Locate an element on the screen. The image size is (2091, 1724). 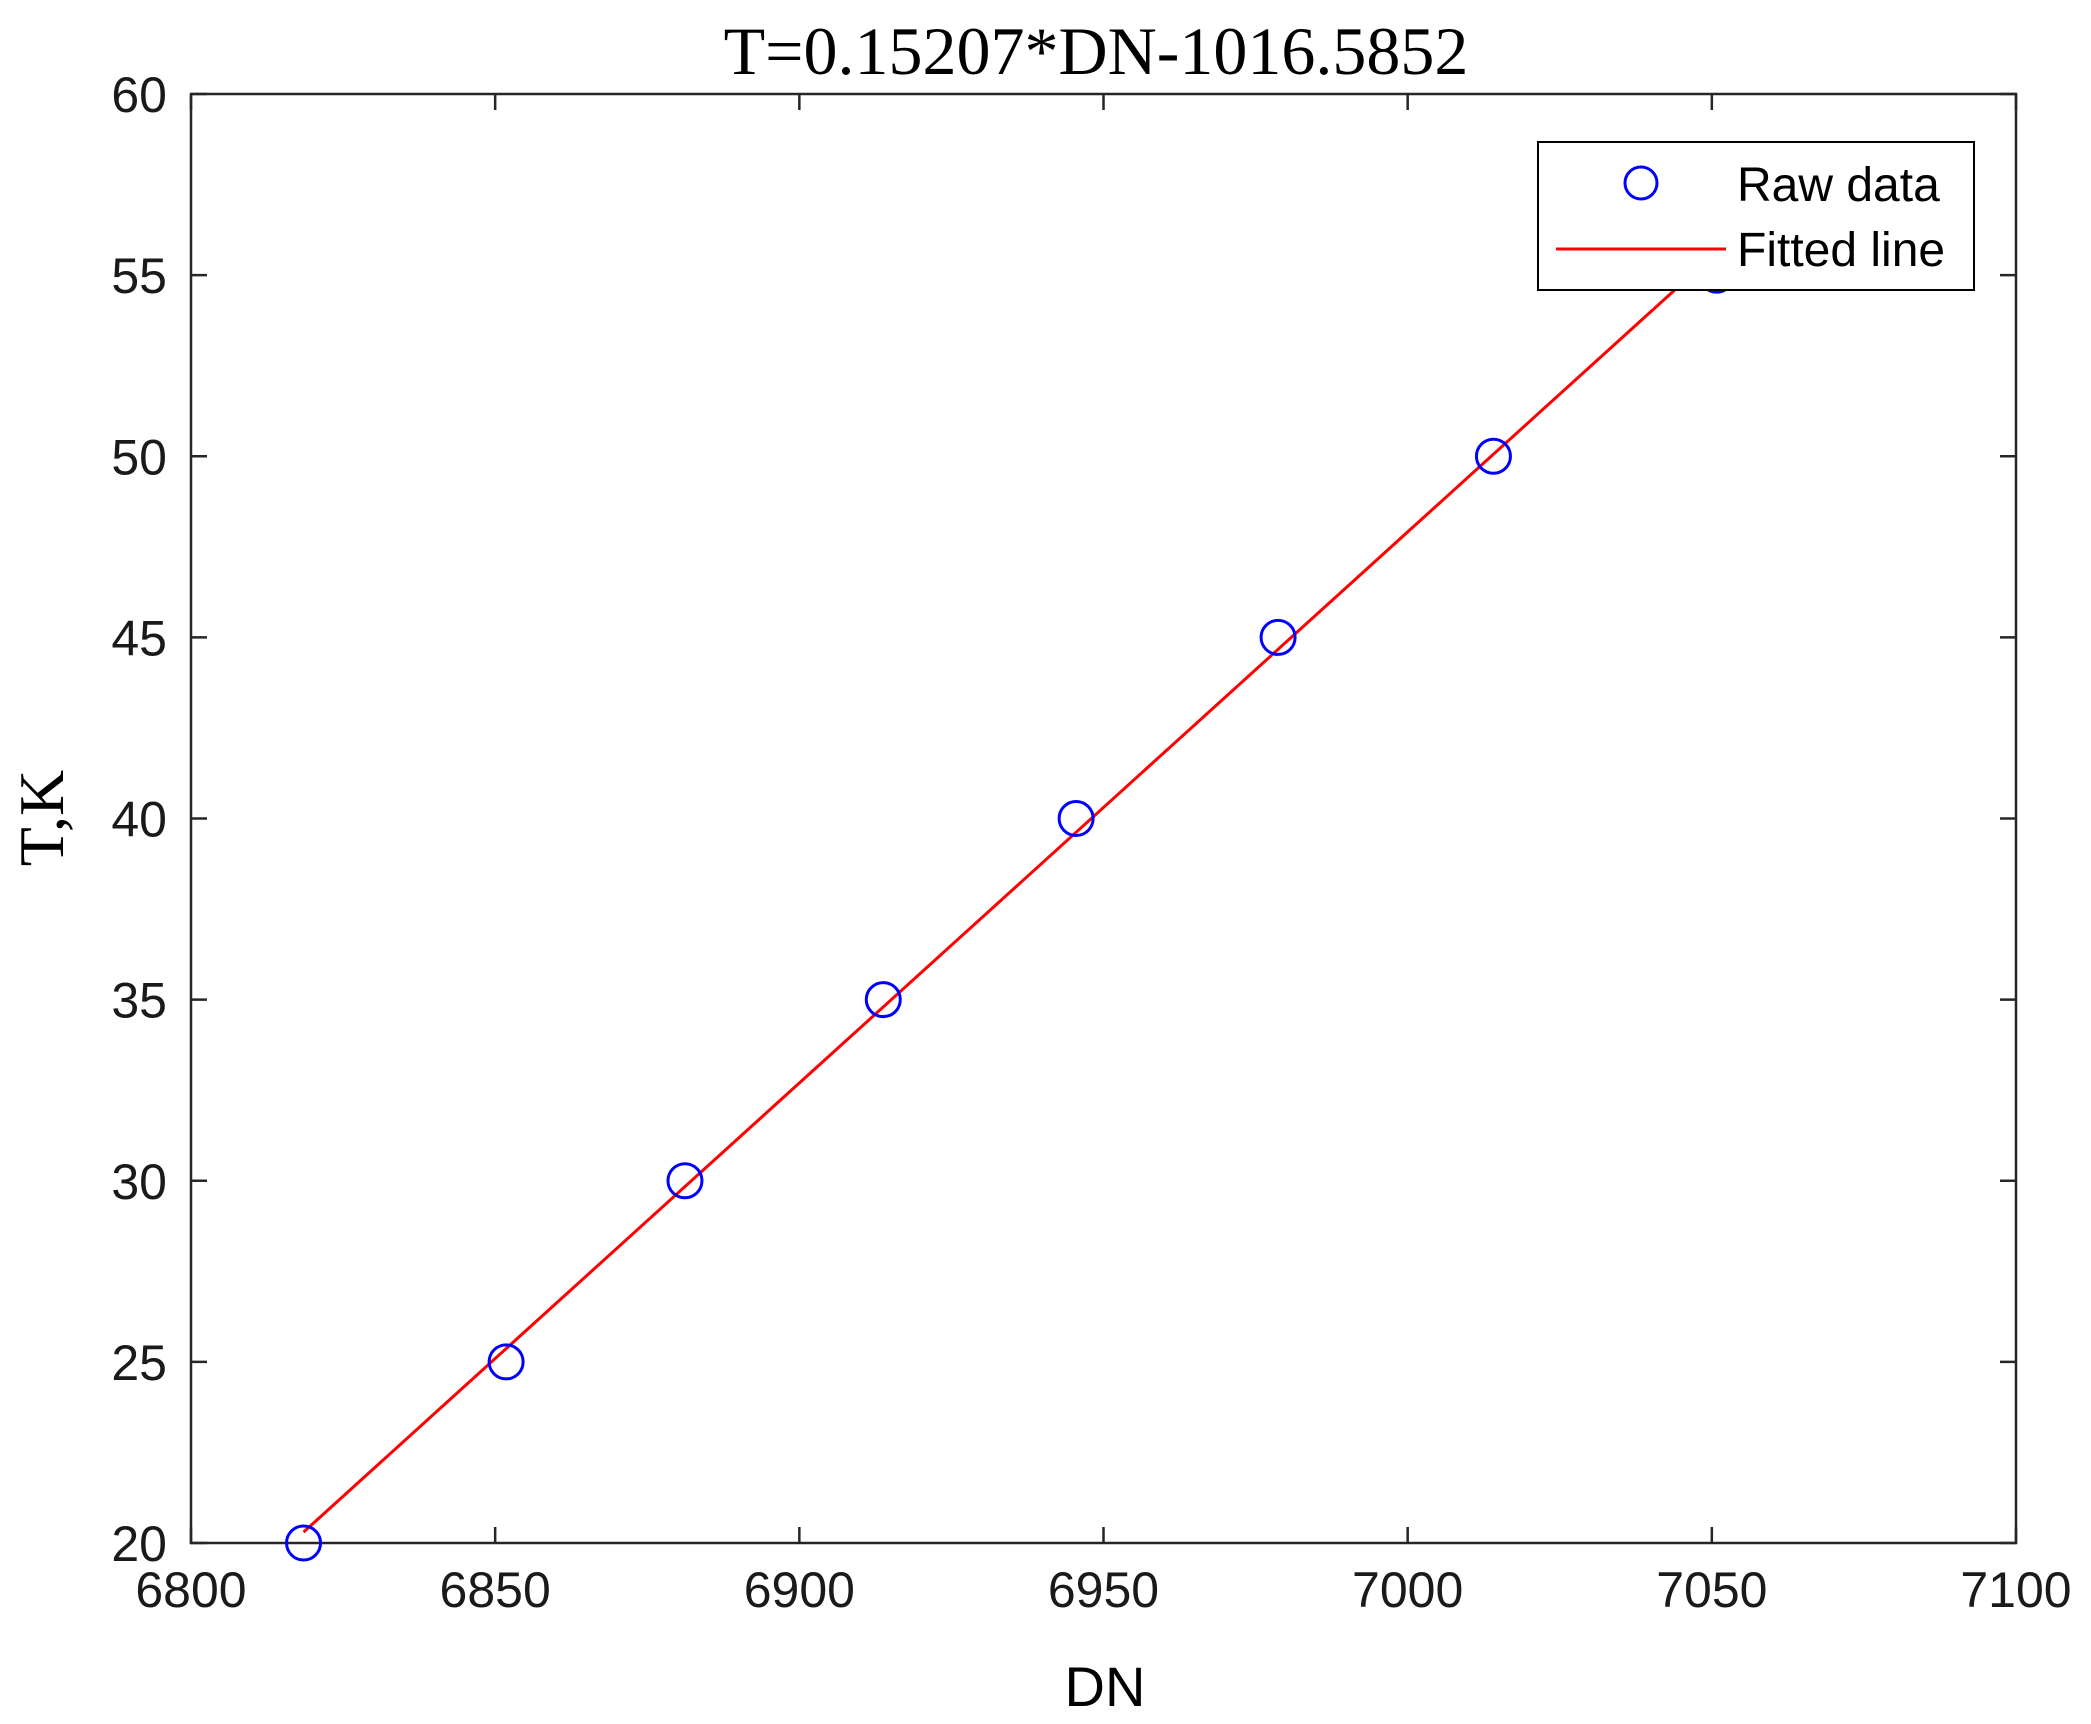
y-tick-label: 45 is located at coordinates (139, 638).